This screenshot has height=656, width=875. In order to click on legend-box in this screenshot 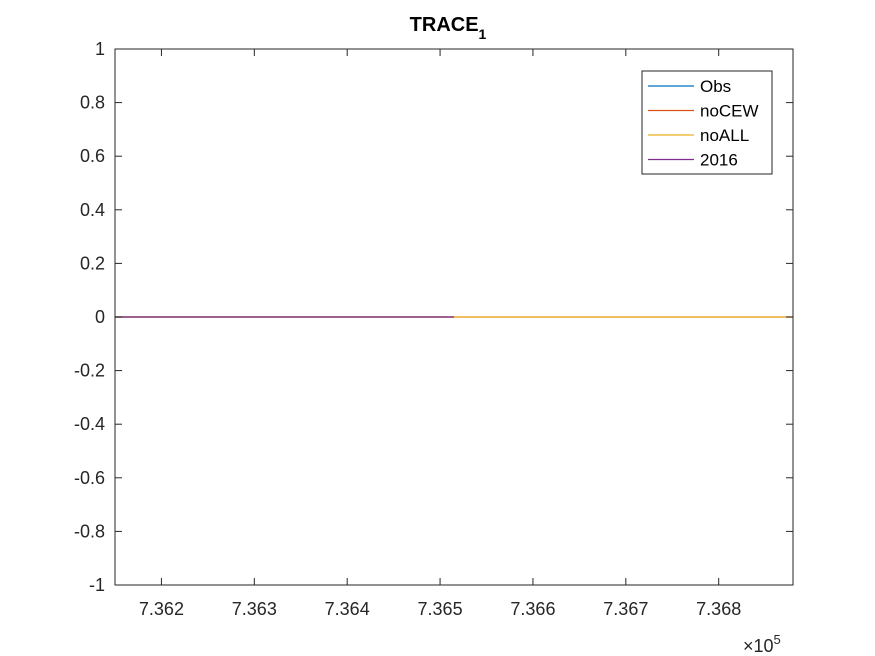, I will do `click(707, 122)`.